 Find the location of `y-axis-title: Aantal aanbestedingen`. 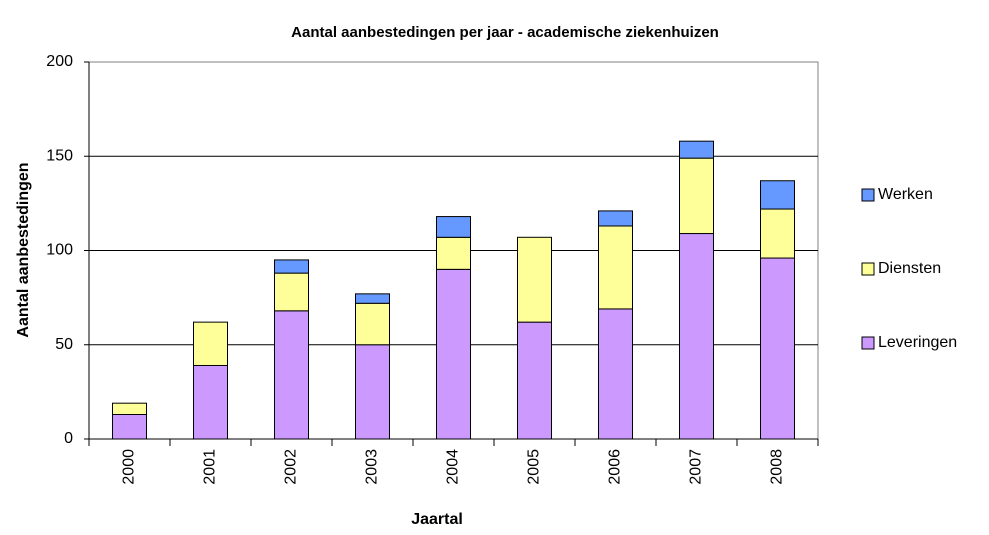

y-axis-title: Aantal aanbestedingen is located at coordinates (23, 249).